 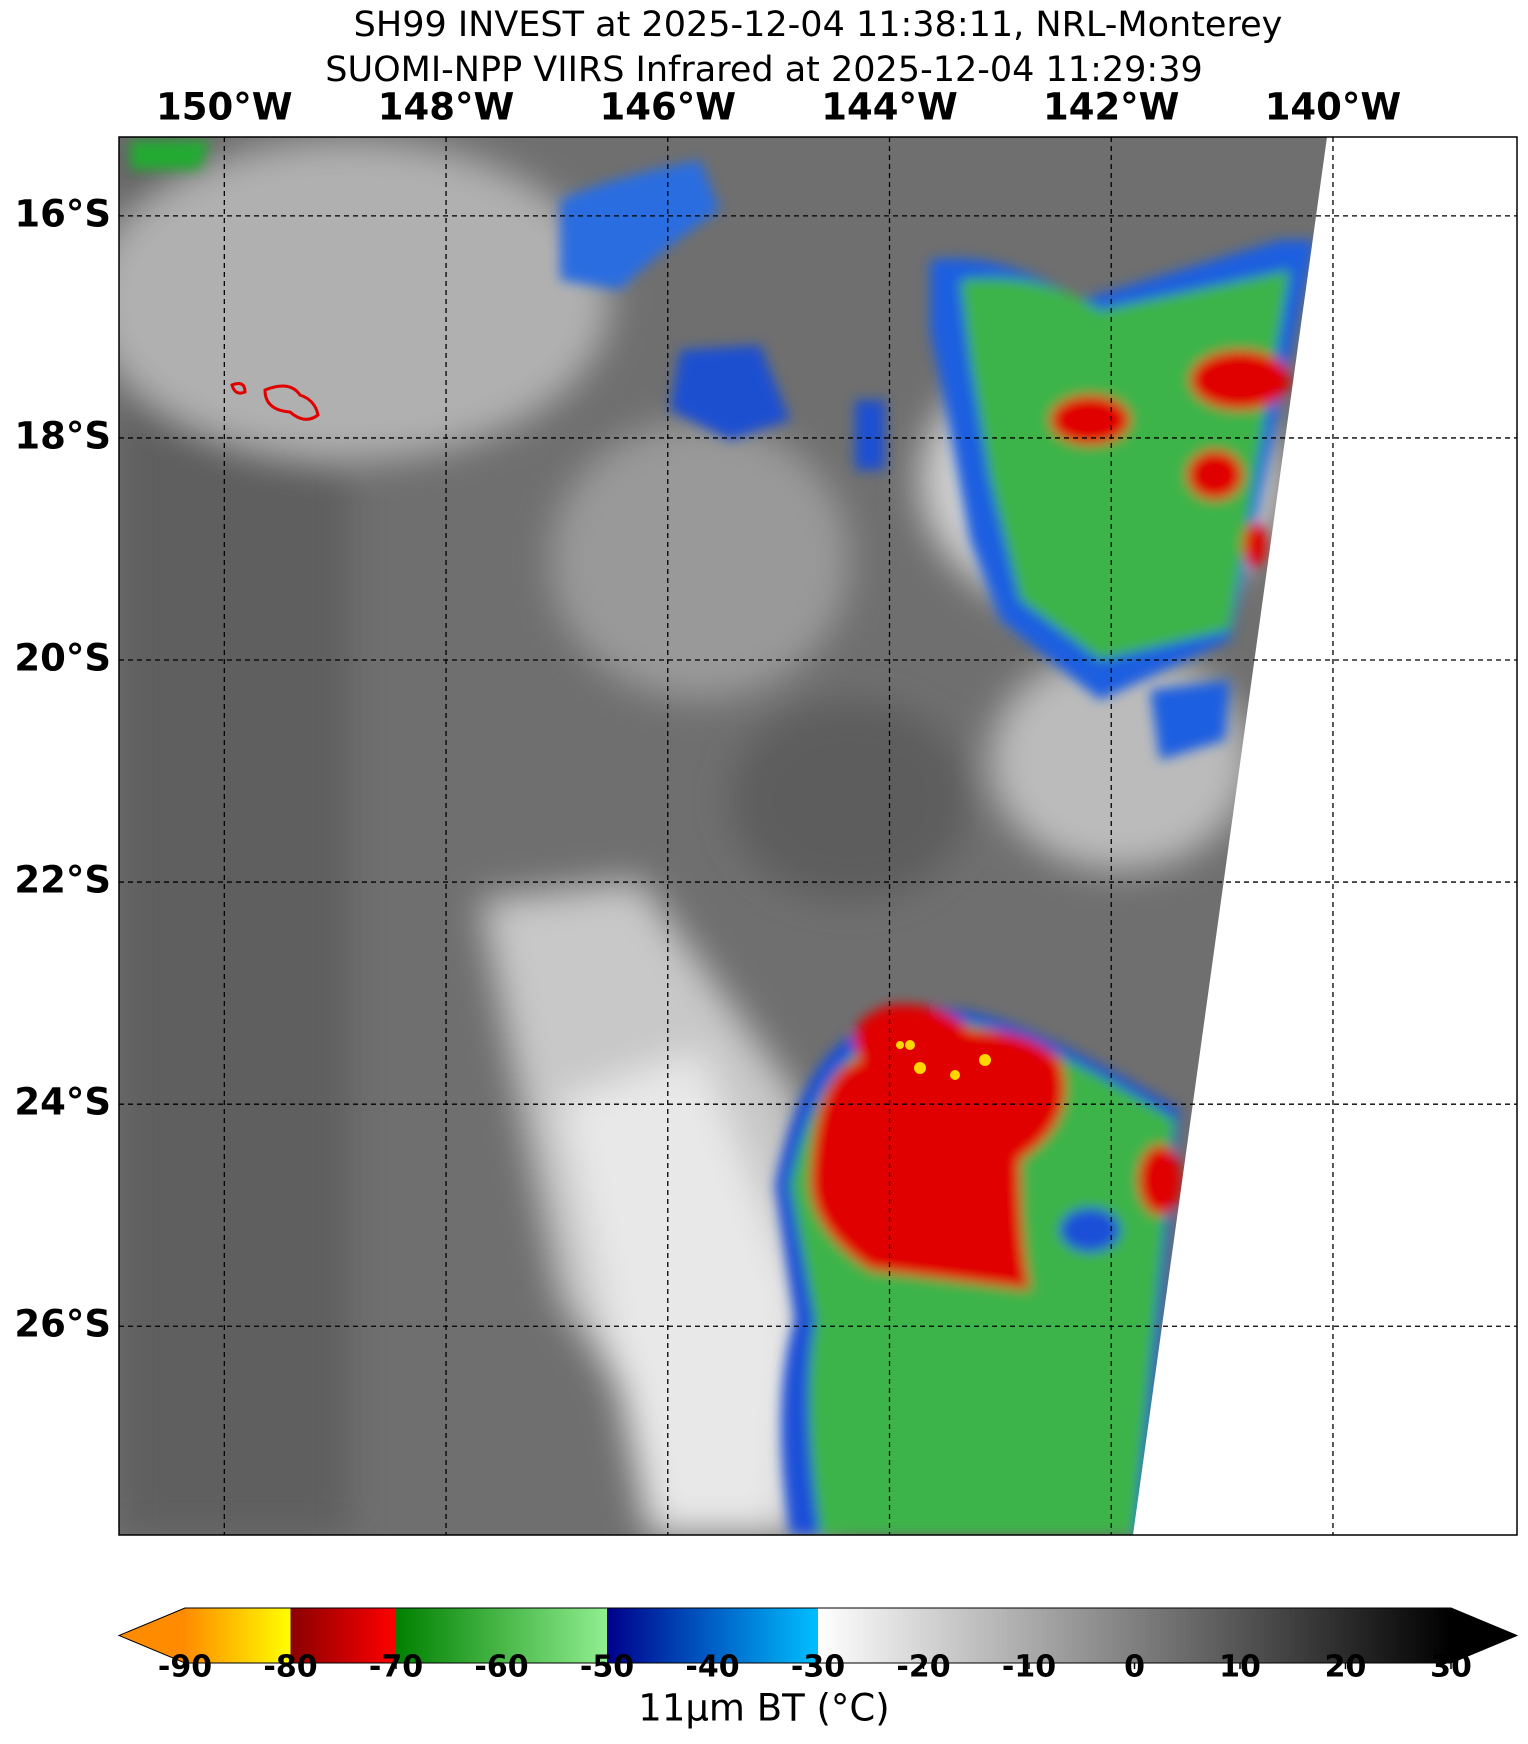 What do you see at coordinates (446, 107) in the screenshot?
I see `lon-label: 148°W` at bounding box center [446, 107].